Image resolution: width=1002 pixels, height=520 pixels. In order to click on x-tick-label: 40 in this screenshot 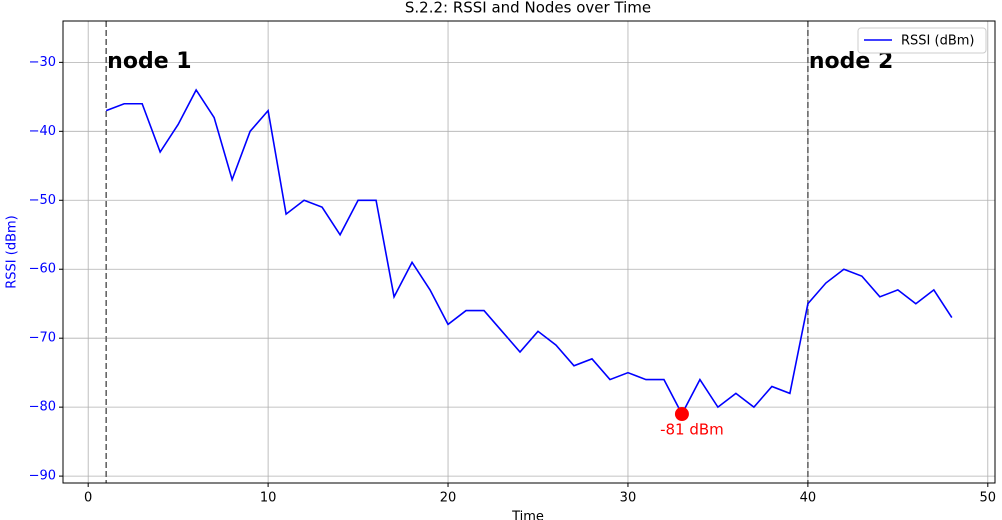, I will do `click(808, 498)`.